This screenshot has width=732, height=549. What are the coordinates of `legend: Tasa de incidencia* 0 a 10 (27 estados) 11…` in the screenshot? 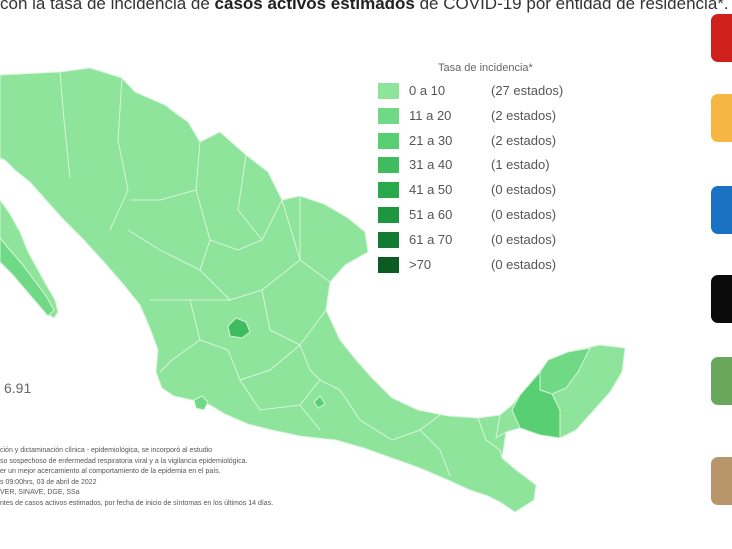 It's located at (476, 170).